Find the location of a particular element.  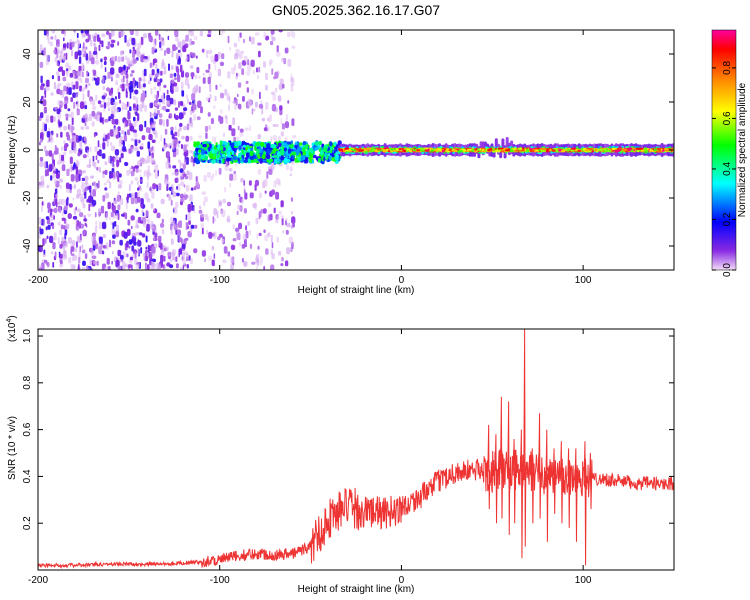

spectrogram-x-axis-label: Height of straight line (km) is located at coordinates (356, 290).